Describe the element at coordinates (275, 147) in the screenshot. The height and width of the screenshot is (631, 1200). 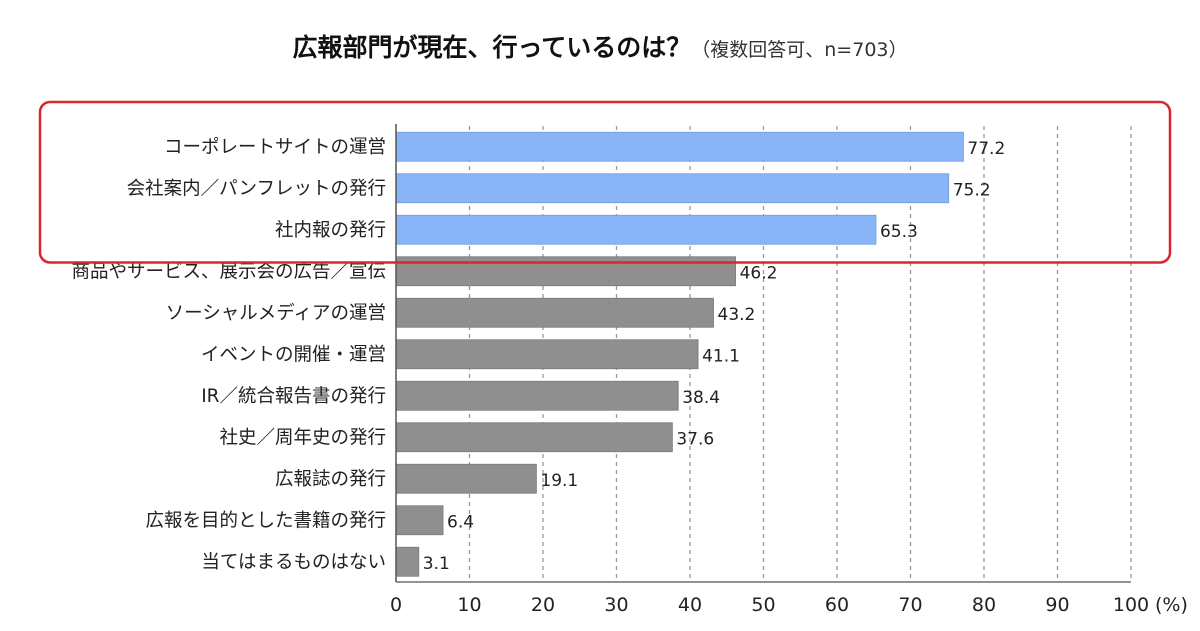
I see `category-label: コーポレートサイトの運営` at that location.